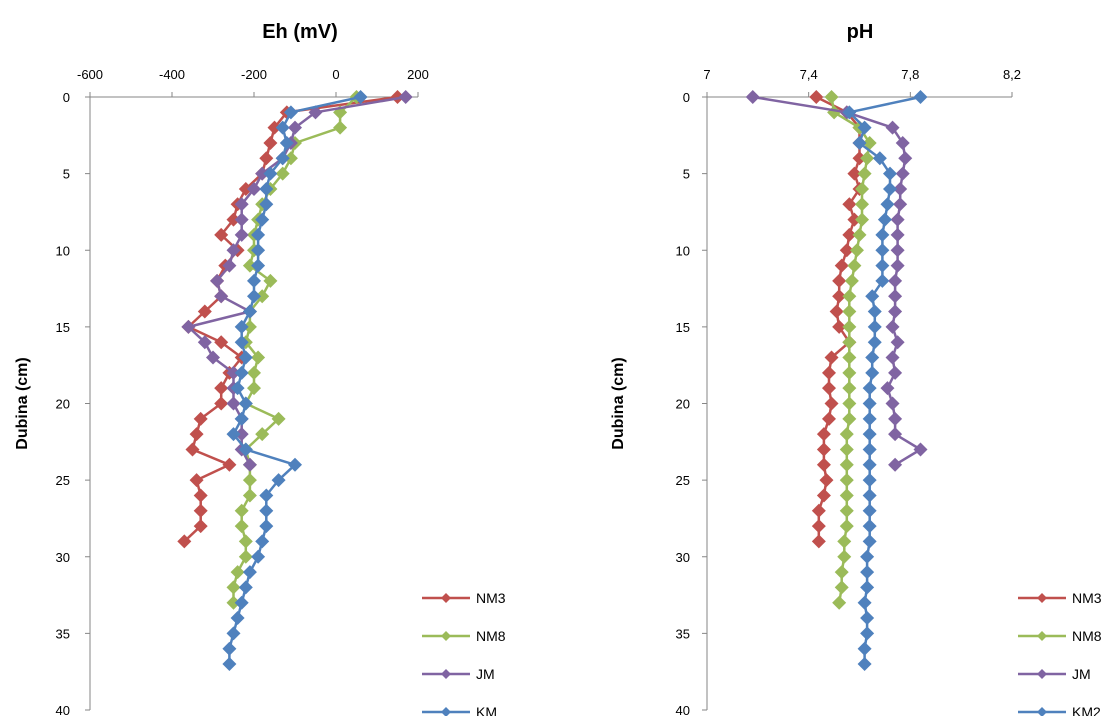 The image size is (1112, 716). Describe the element at coordinates (486, 710) in the screenshot. I see `legend-label: KM` at that location.